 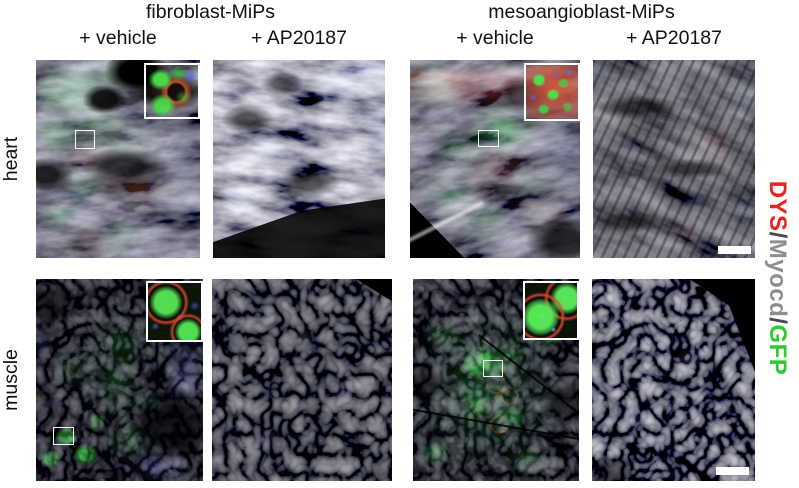 What do you see at coordinates (210, 12) in the screenshot?
I see `column-group-label-fibroblast-mips: fibroblast-MiPs` at bounding box center [210, 12].